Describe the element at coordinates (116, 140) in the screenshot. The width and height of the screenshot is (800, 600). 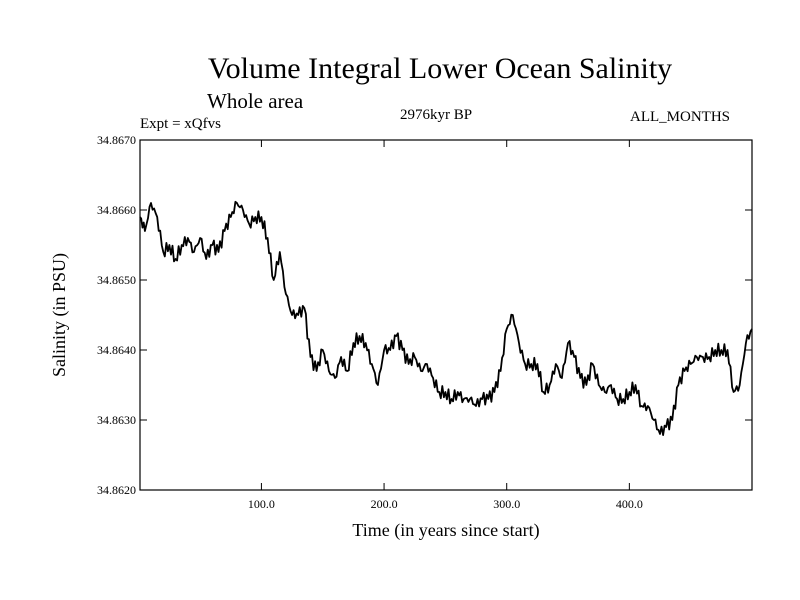
I see `y-tick-label: 34.8670` at that location.